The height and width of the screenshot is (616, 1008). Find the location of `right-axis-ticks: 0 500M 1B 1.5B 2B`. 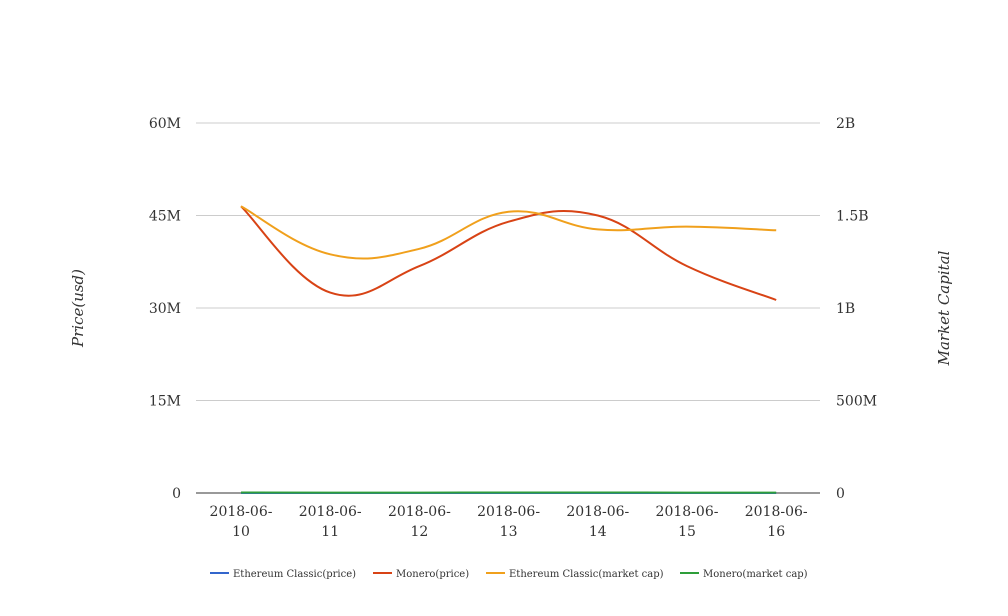

right-axis-ticks: 0 500M 1B 1.5B 2B is located at coordinates (856, 309).